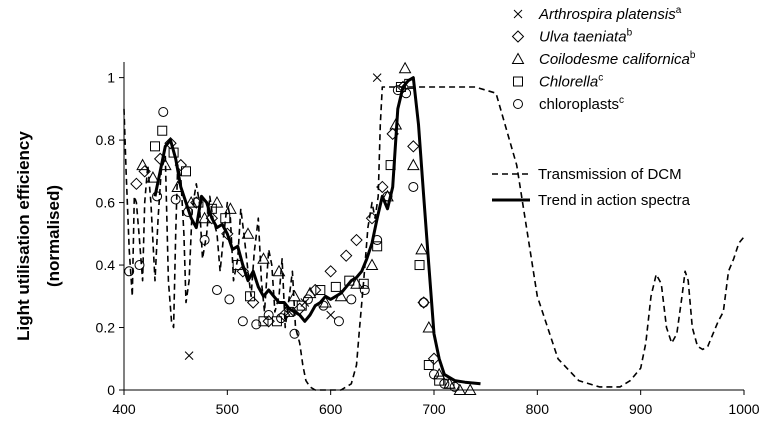  Describe the element at coordinates (23, 236) in the screenshot. I see `y-axis-title-line1: Light utilisation efficiency` at that location.